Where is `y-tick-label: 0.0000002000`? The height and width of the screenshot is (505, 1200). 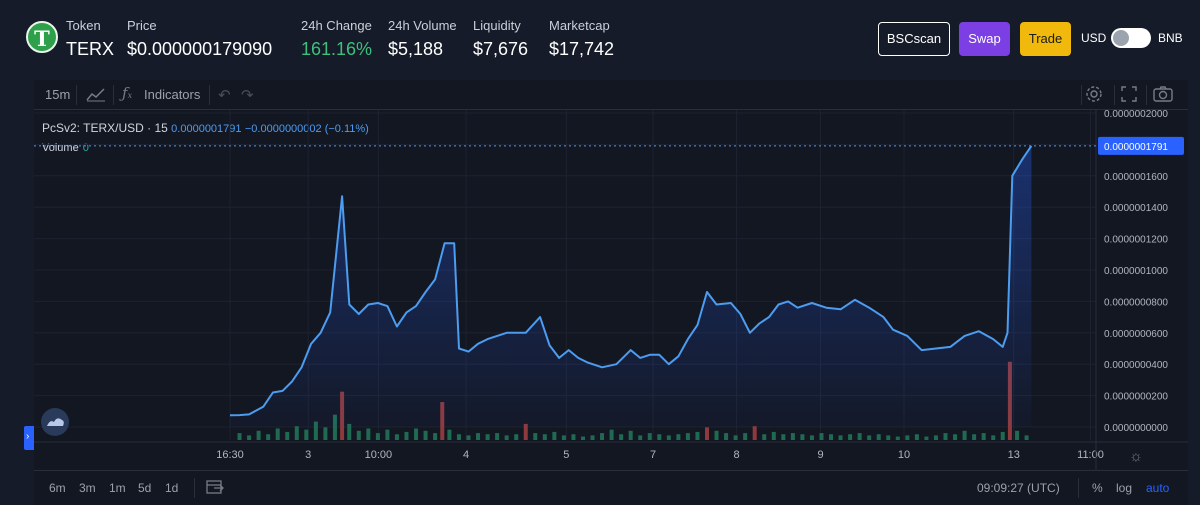 y-tick-label: 0.0000002000 is located at coordinates (1136, 115).